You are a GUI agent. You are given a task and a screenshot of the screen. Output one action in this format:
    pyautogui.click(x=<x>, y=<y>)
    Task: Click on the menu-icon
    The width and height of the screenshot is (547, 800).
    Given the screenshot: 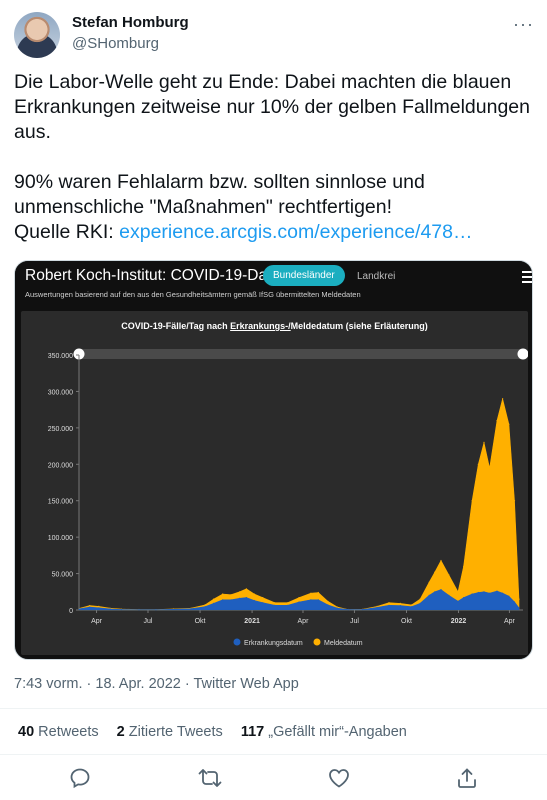 What is the action you would take?
    pyautogui.click(x=527, y=277)
    